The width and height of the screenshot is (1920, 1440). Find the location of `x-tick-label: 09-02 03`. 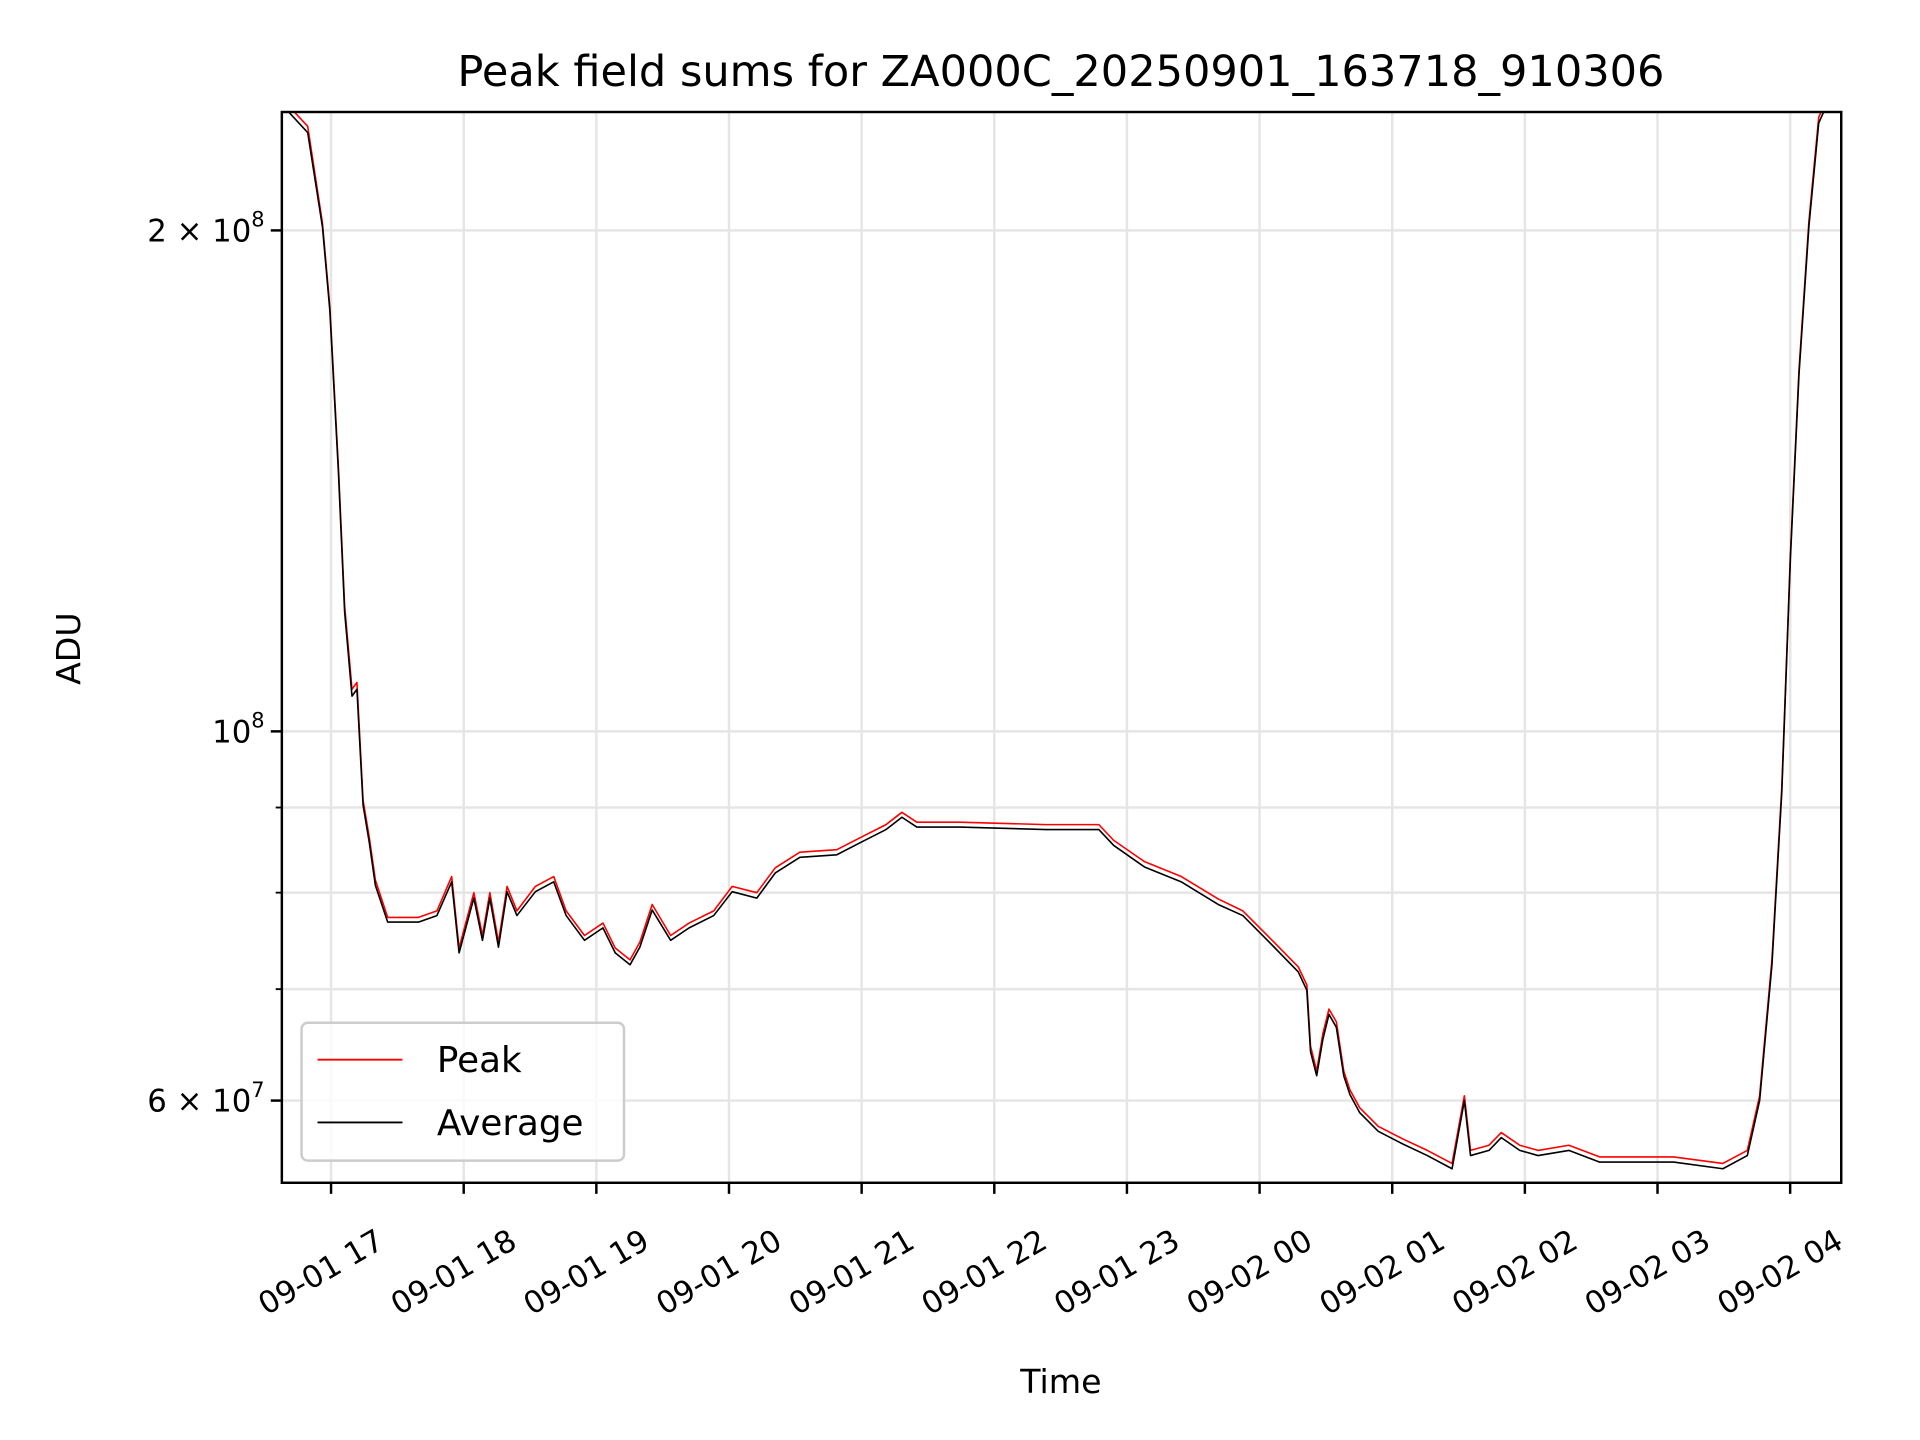

x-tick-label: 09-02 03 is located at coordinates (1648, 1272).